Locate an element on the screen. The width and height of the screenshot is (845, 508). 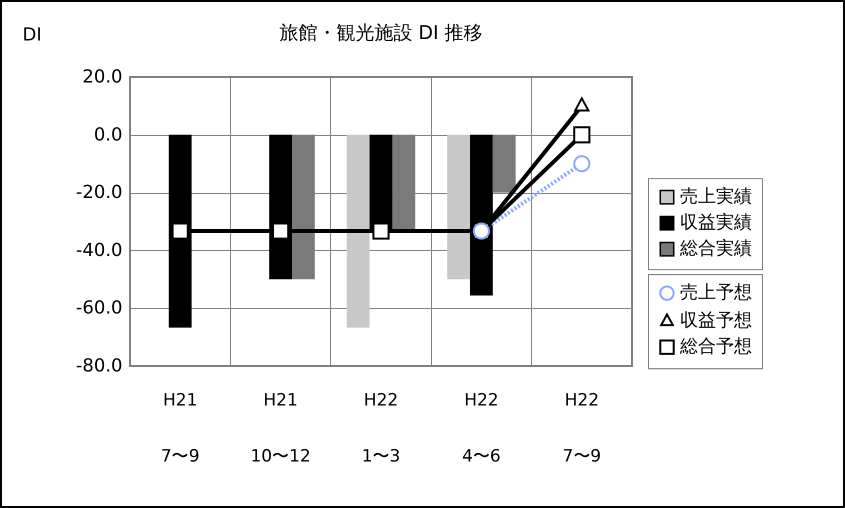
y-tick-label: -60.0 is located at coordinates (99, 308).